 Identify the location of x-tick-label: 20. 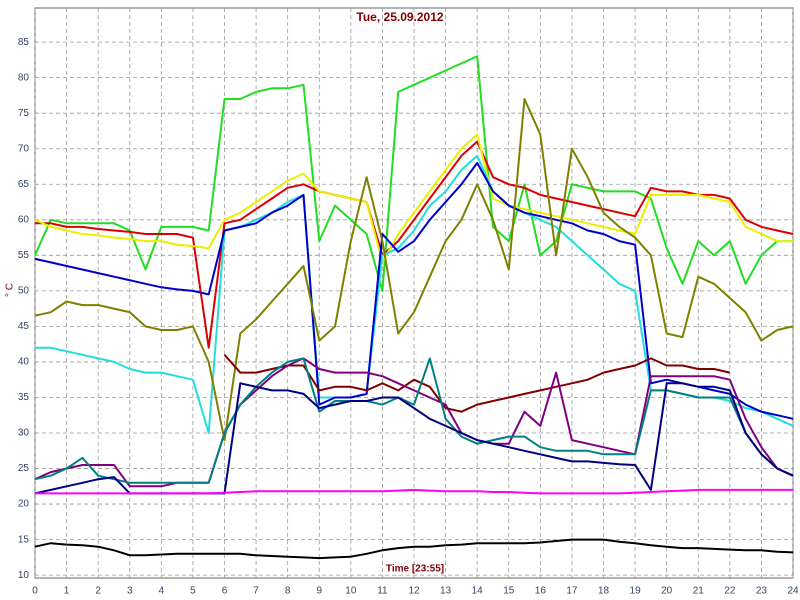
(667, 591).